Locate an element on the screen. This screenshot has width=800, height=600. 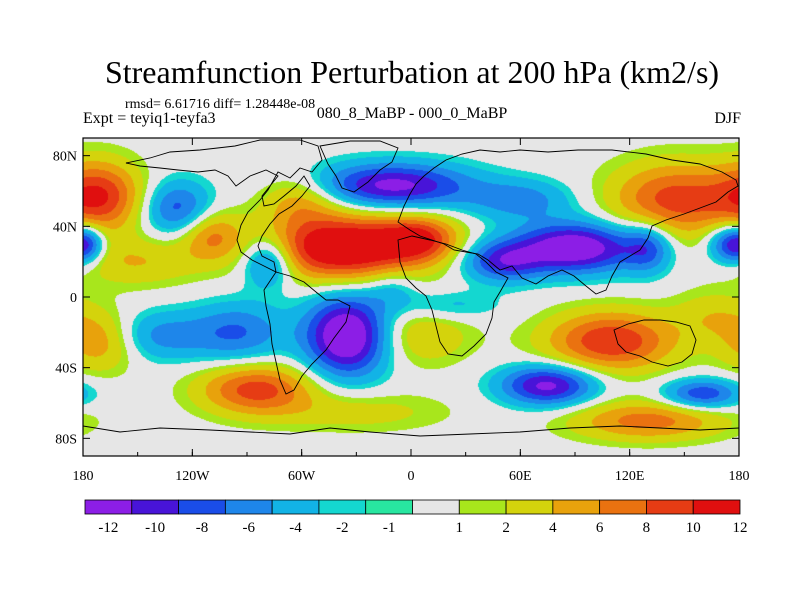
colorbar-label: 8 is located at coordinates (647, 528).